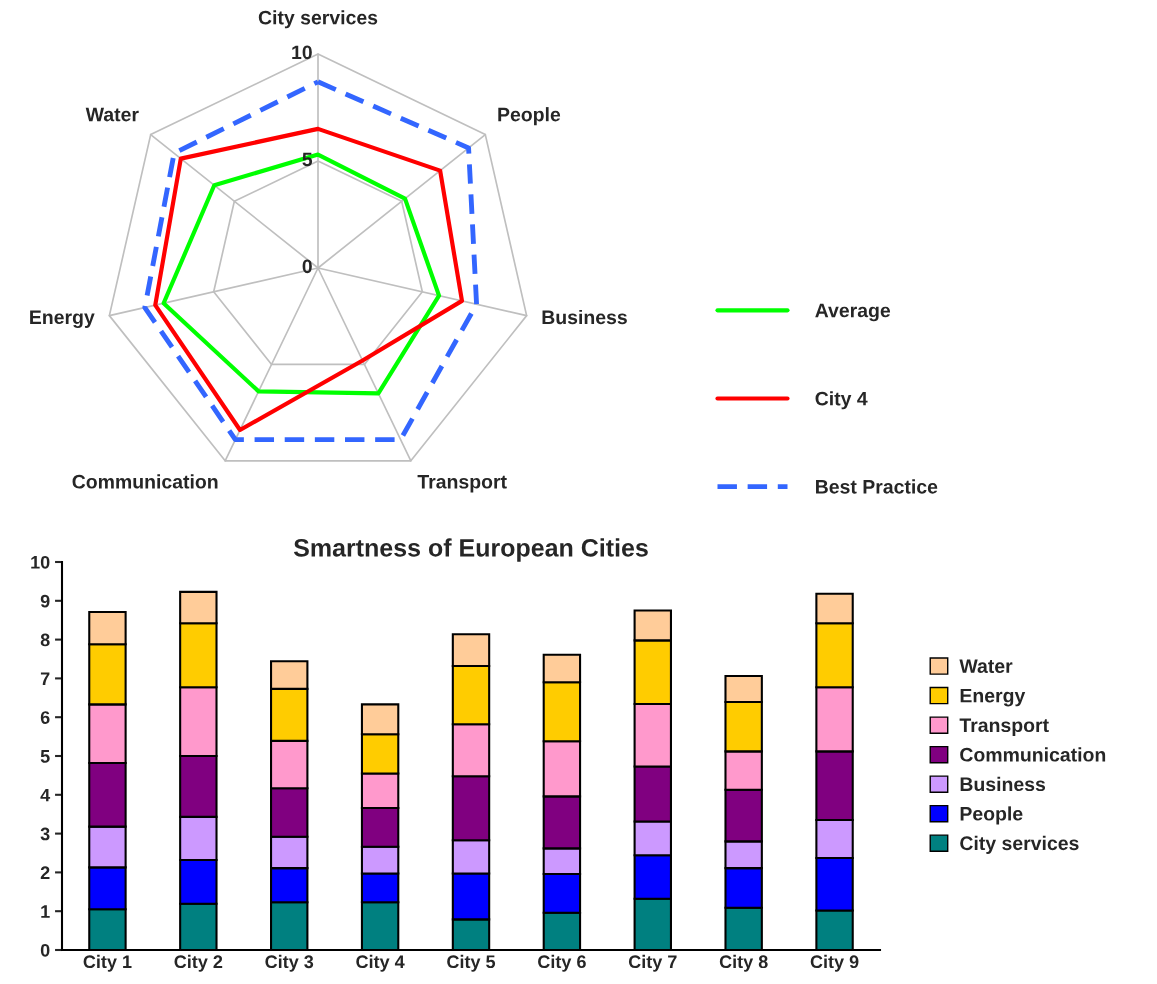 The height and width of the screenshot is (984, 1157). Describe the element at coordinates (986, 666) in the screenshot. I see `legend-label: Water` at that location.